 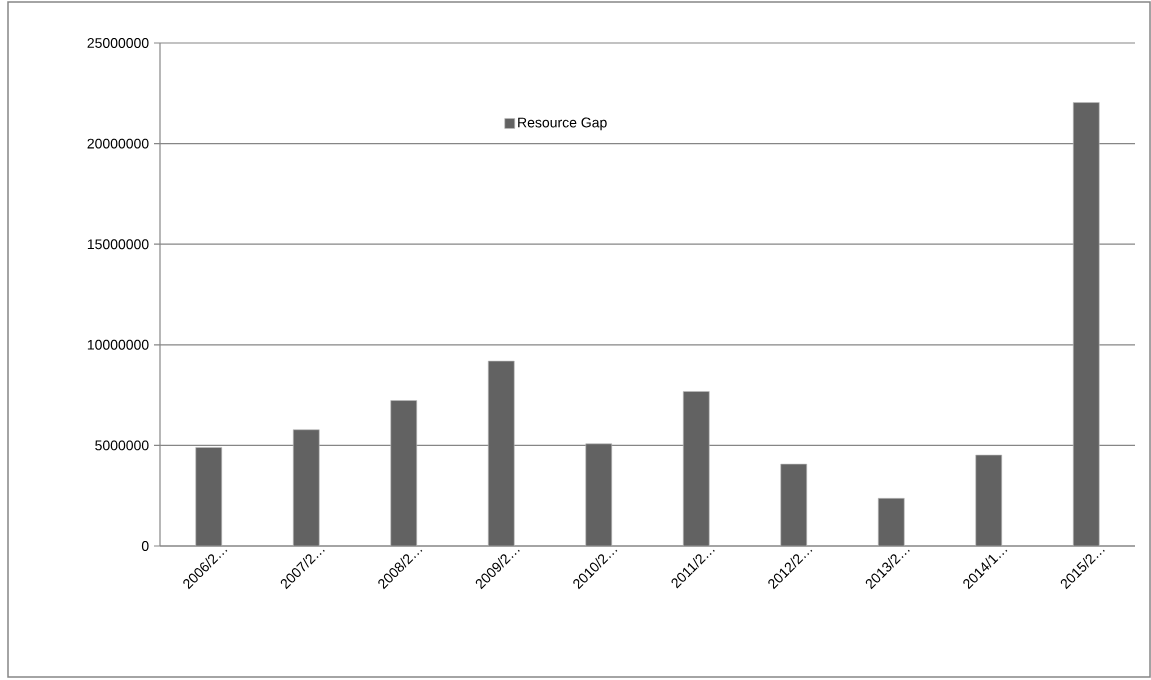 What do you see at coordinates (122, 445) in the screenshot?
I see `y-tick-label: 5000000` at bounding box center [122, 445].